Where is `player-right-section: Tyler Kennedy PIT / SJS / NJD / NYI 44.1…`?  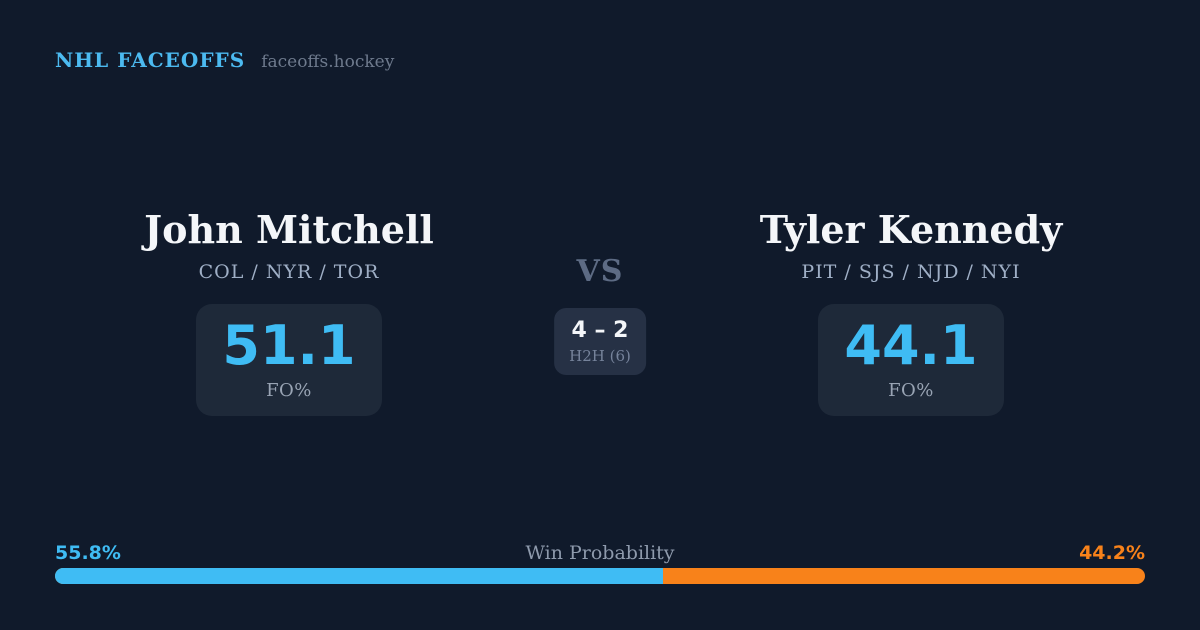 player-right-section: Tyler Kennedy PIT / SJS / NJD / NYI 44.1… is located at coordinates (911, 312).